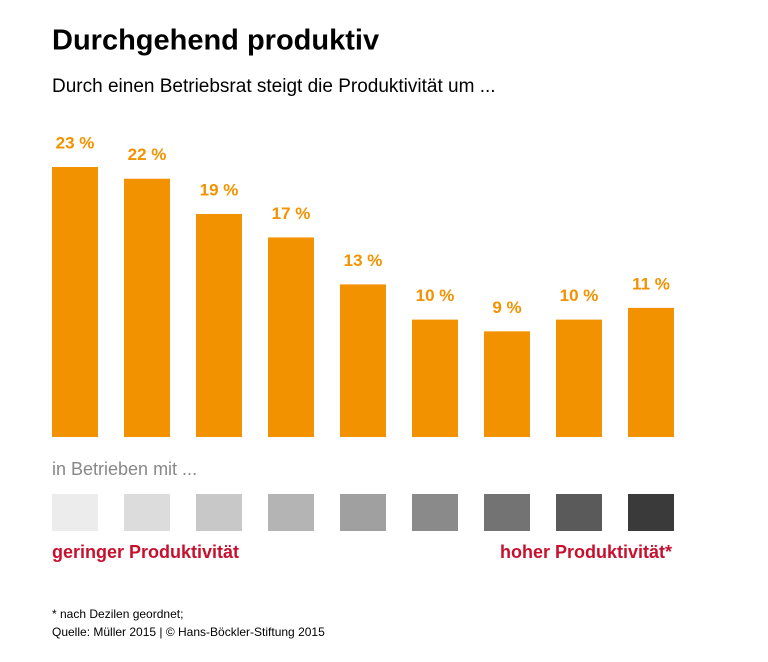 The height and width of the screenshot is (662, 768). What do you see at coordinates (75, 142) in the screenshot?
I see `value-label: 23 %` at bounding box center [75, 142].